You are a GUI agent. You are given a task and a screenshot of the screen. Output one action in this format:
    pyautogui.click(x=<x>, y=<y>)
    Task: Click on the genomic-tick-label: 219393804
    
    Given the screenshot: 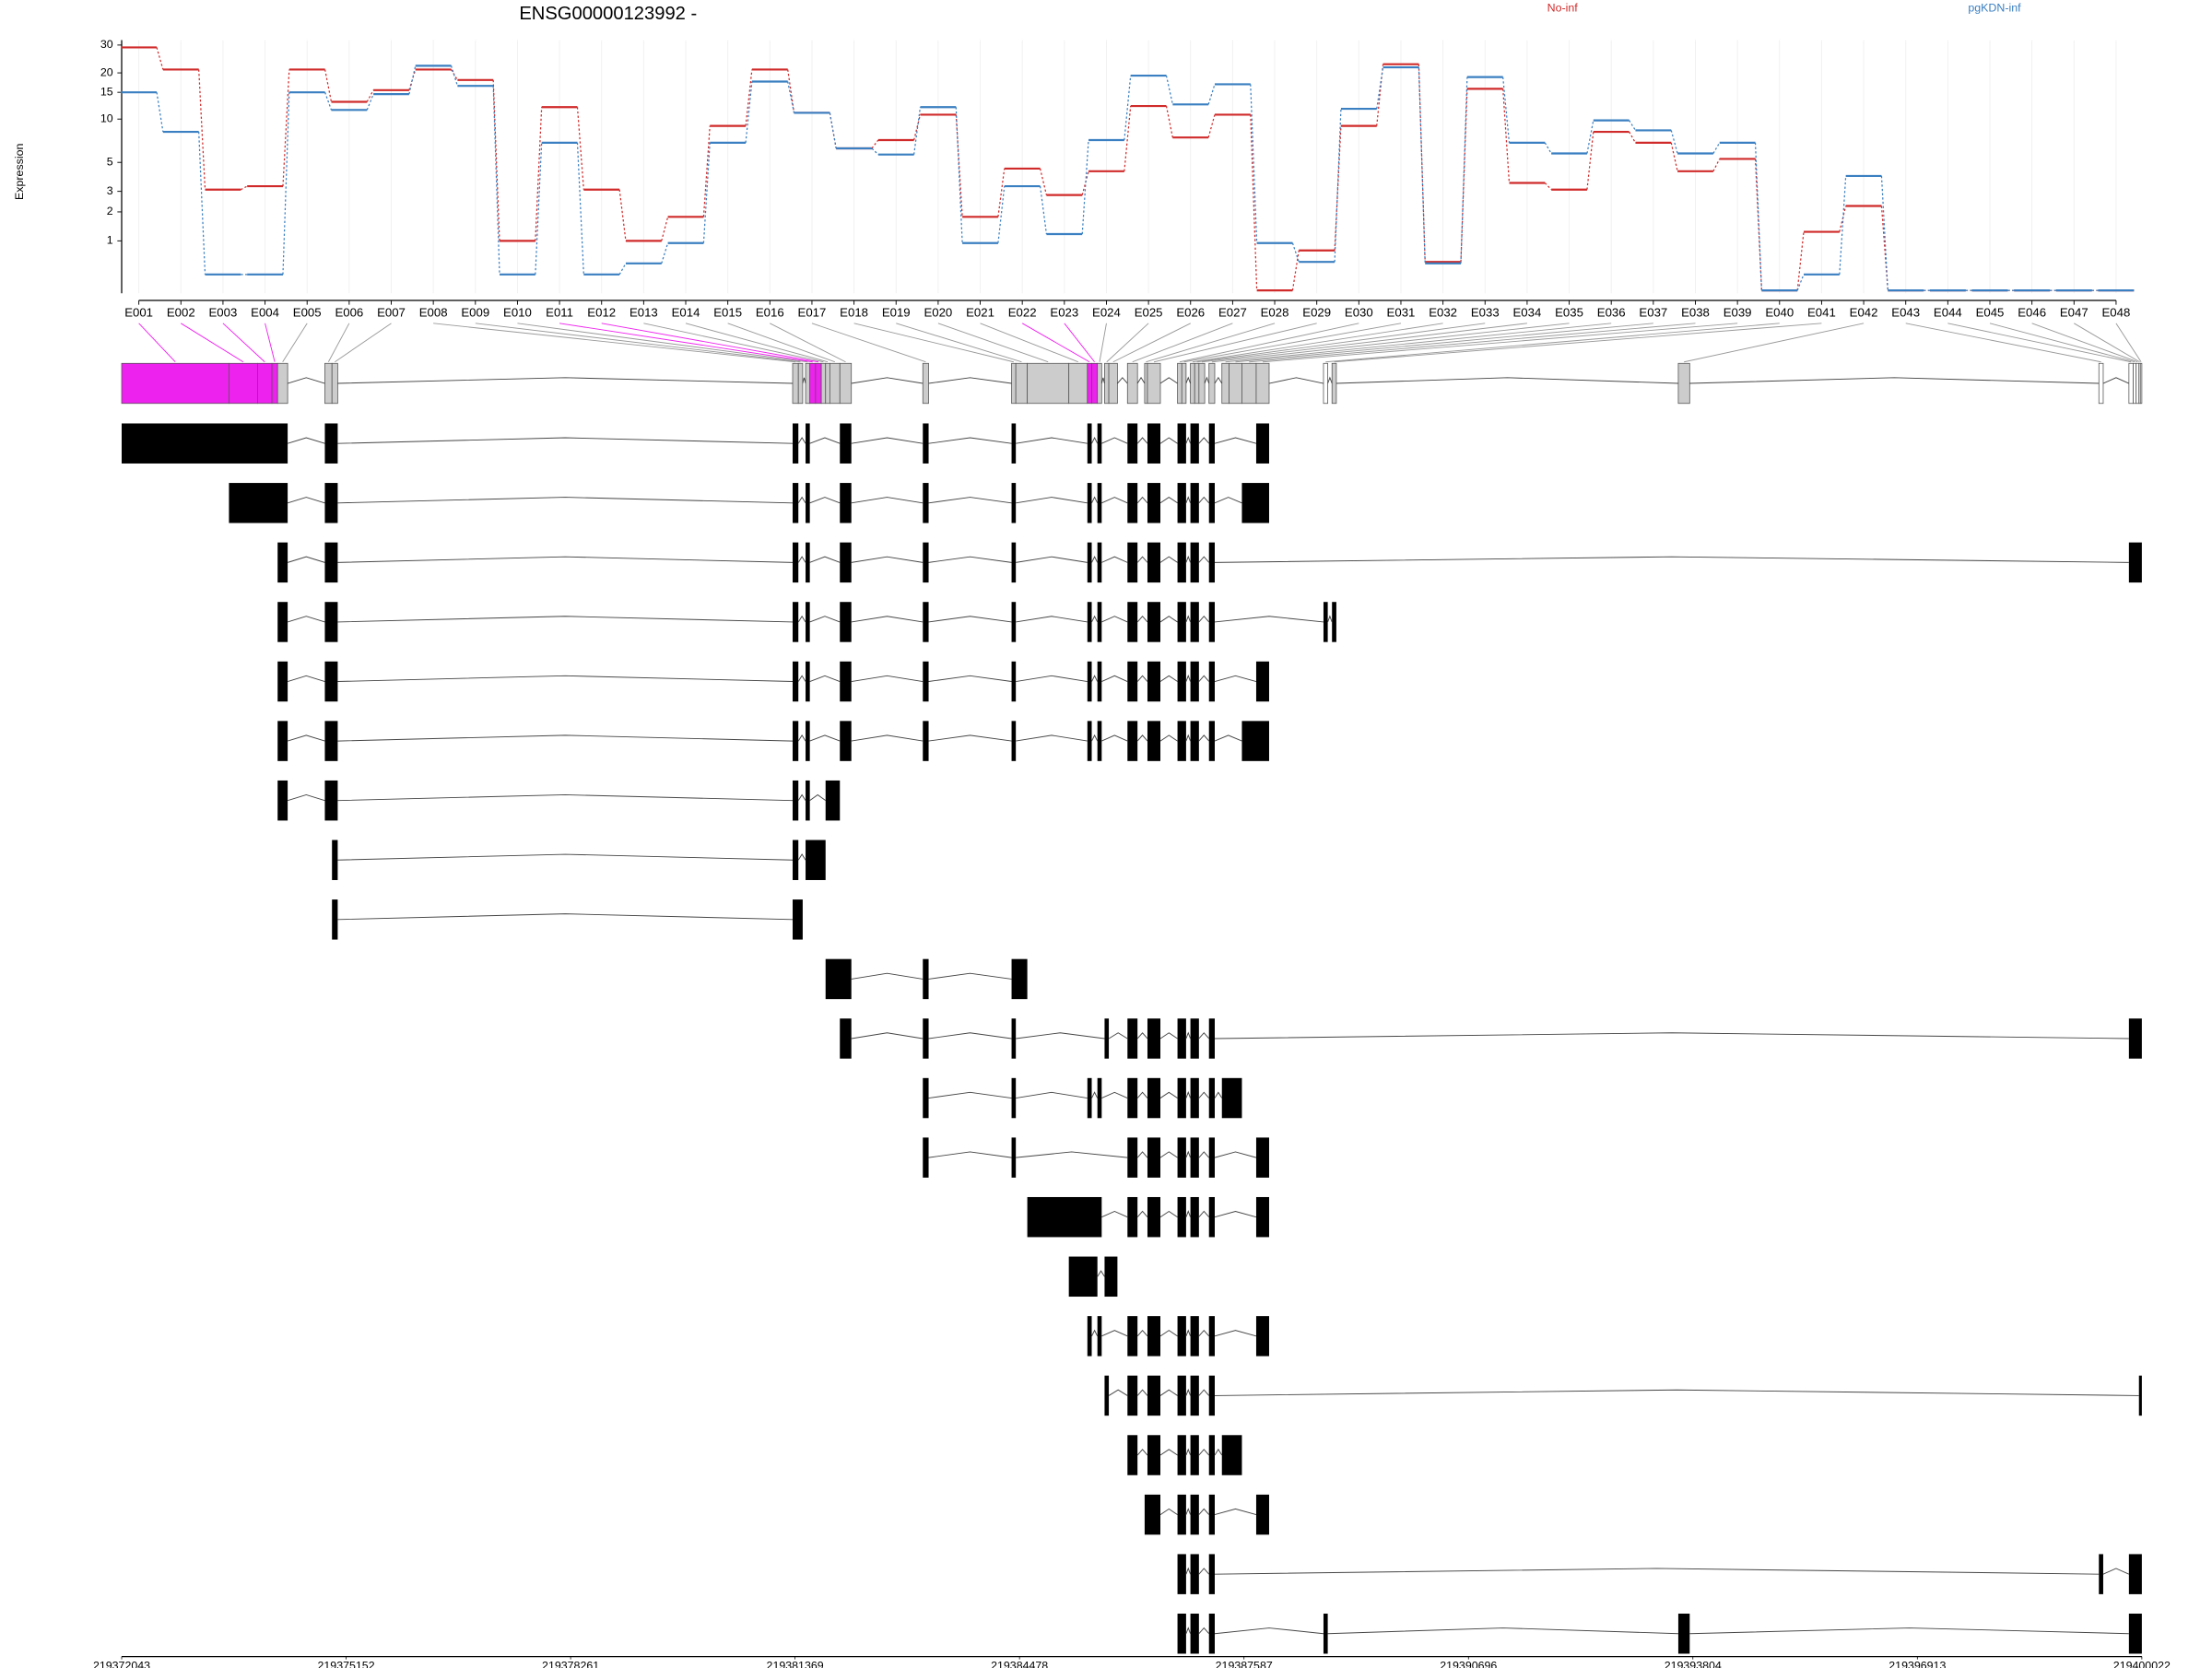 What is the action you would take?
    pyautogui.click(x=1693, y=1664)
    